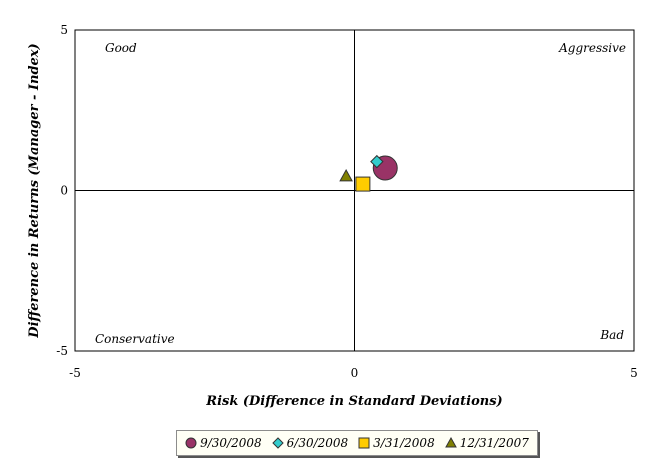 Image resolution: width=658 pixels, height=464 pixels. What do you see at coordinates (34, 190) in the screenshot?
I see `y-axis-title: Difference in Returns (Manager - Index)` at bounding box center [34, 190].